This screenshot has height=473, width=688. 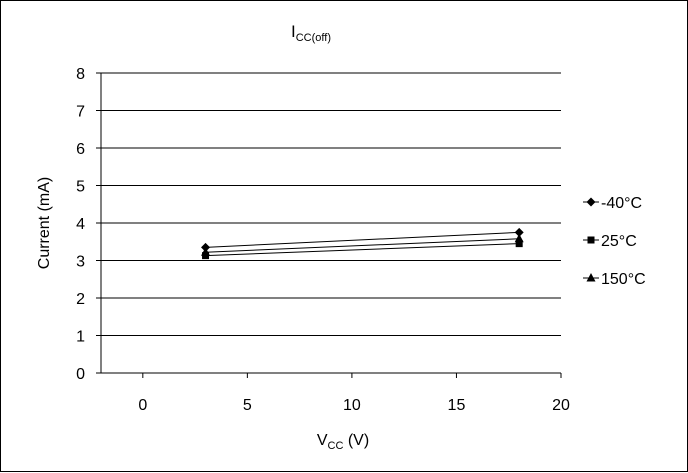 I want to click on x-tick-label-20: 20, so click(x=561, y=405).